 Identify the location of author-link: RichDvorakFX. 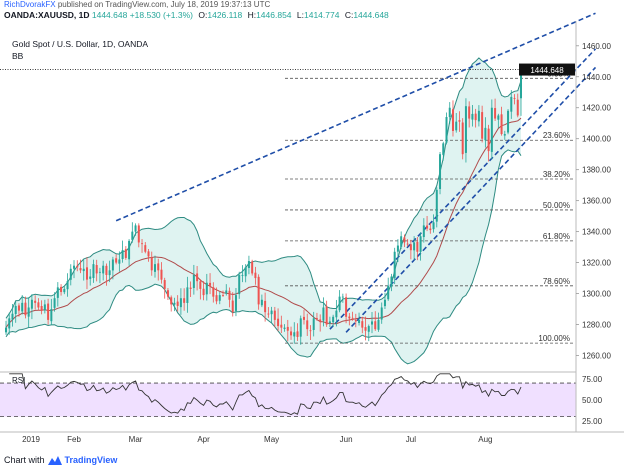
(30, 4).